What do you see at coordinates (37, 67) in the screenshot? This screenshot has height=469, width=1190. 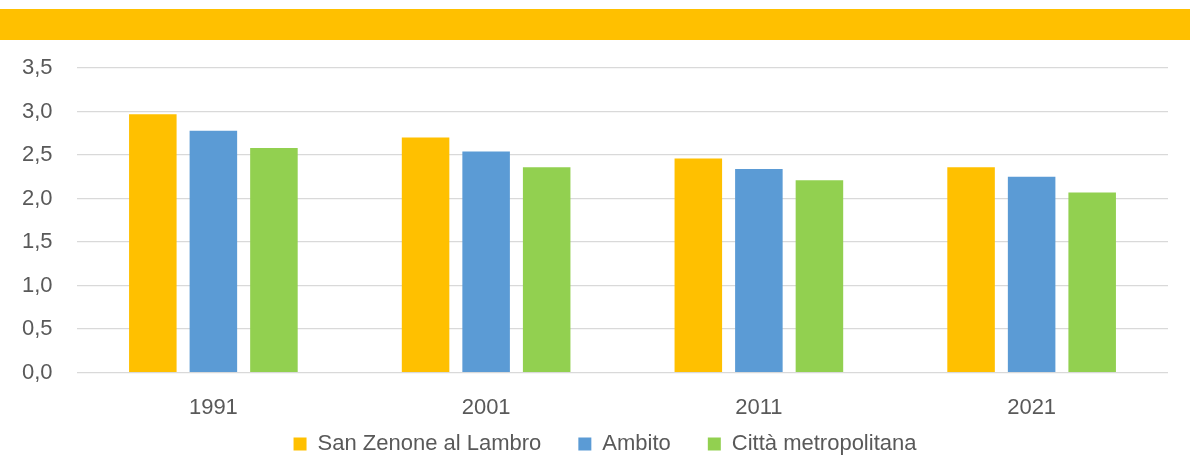 I see `y-tick-label: 3,5` at bounding box center [37, 67].